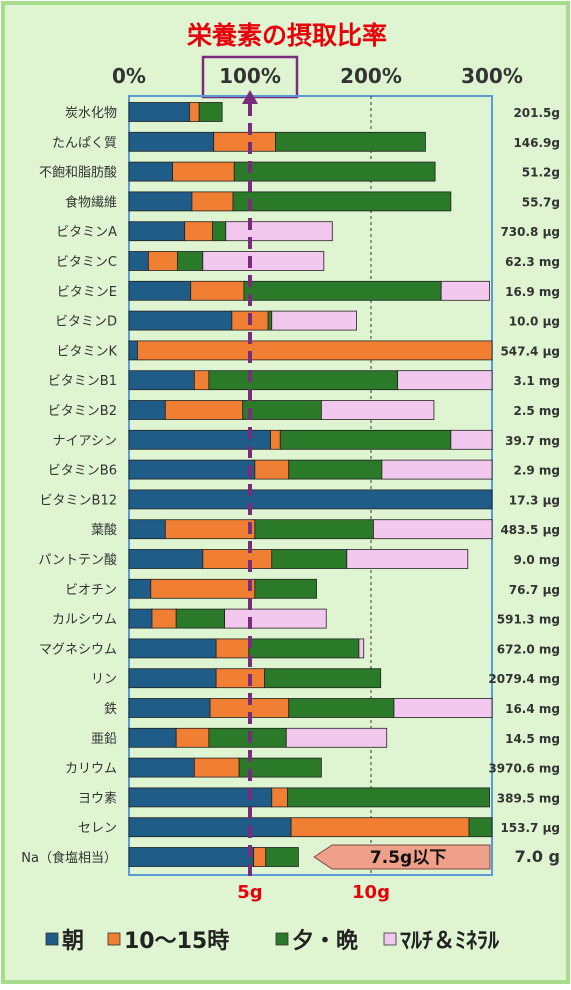 Image resolution: width=571 pixels, height=990 pixels. I want to click on category-label: 亜鉛, so click(104, 739).